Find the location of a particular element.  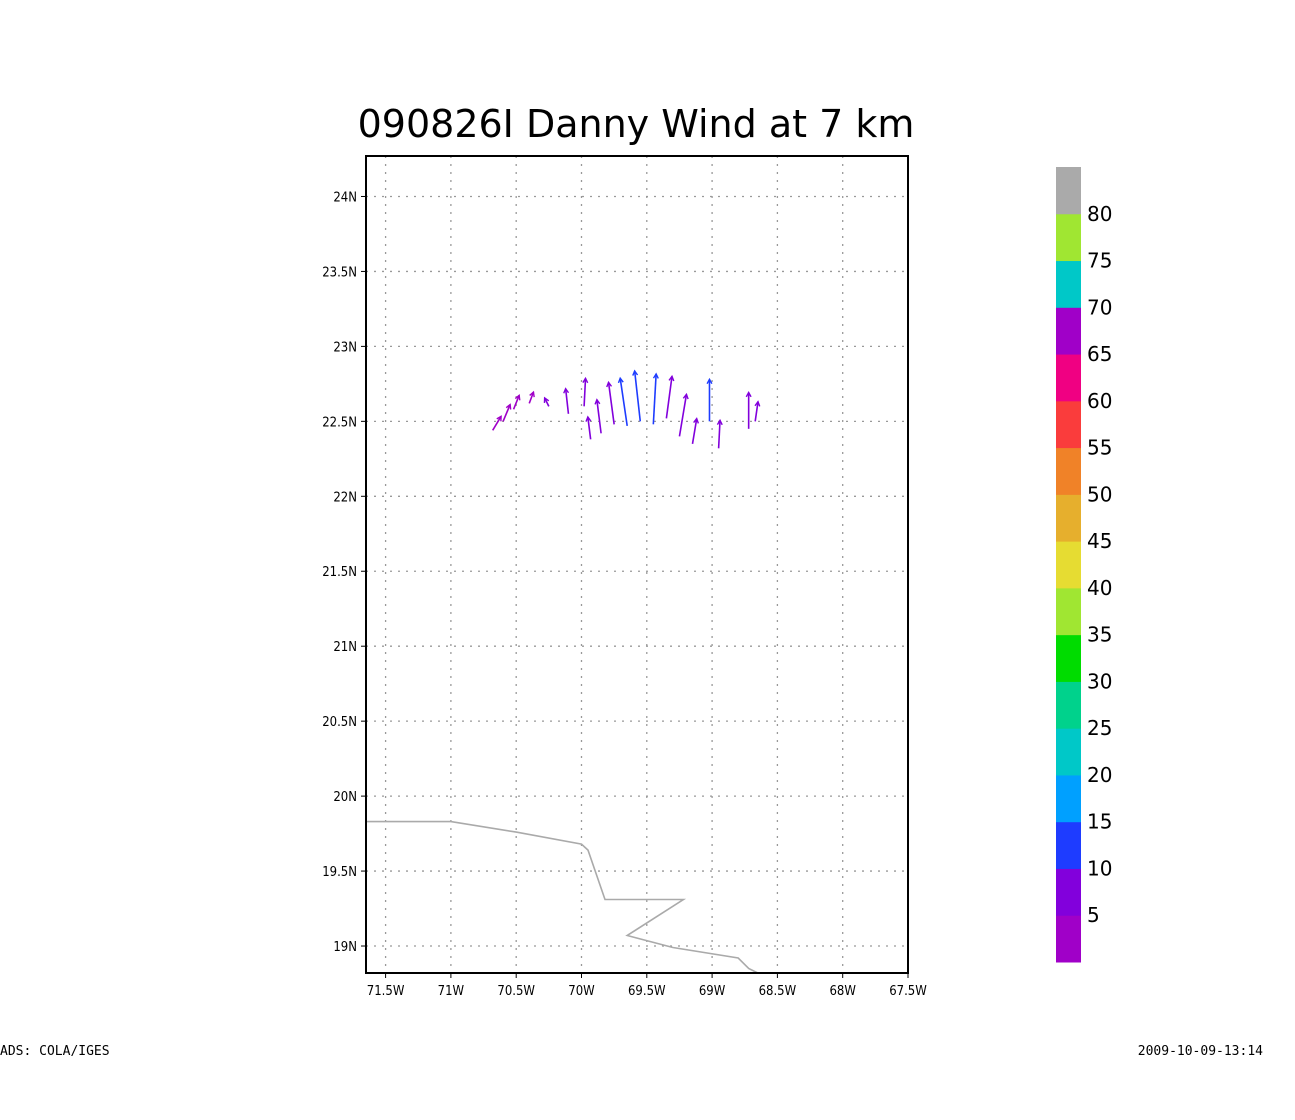

lon-tick-label: 71W is located at coordinates (451, 991).